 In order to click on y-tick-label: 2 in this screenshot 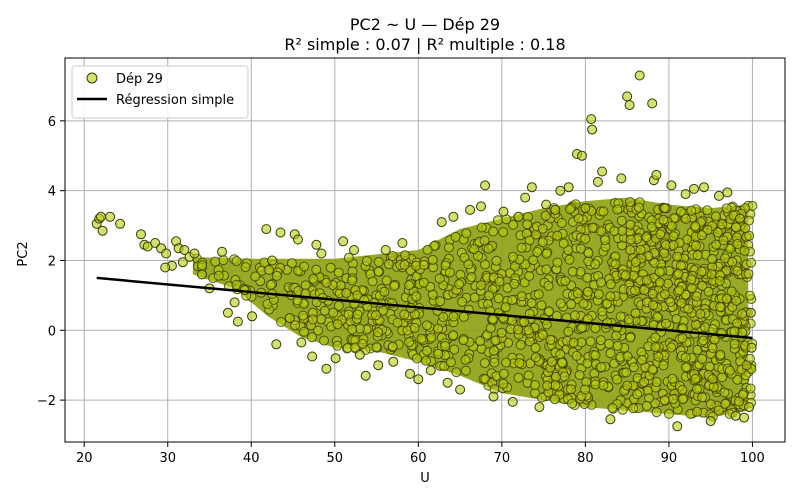, I will do `click(52, 261)`.